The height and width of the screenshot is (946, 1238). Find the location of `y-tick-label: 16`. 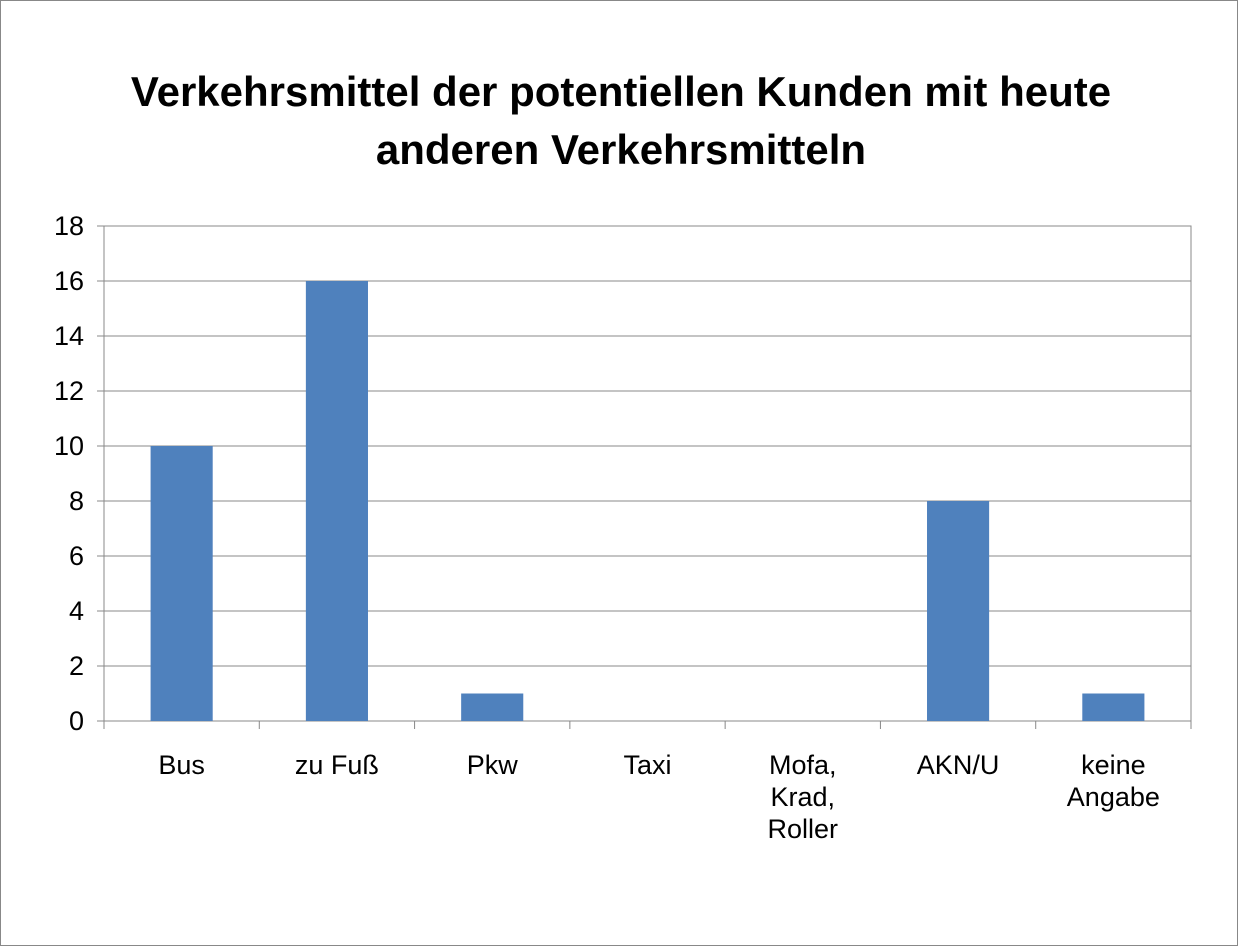

y-tick-label: 16 is located at coordinates (68, 281).